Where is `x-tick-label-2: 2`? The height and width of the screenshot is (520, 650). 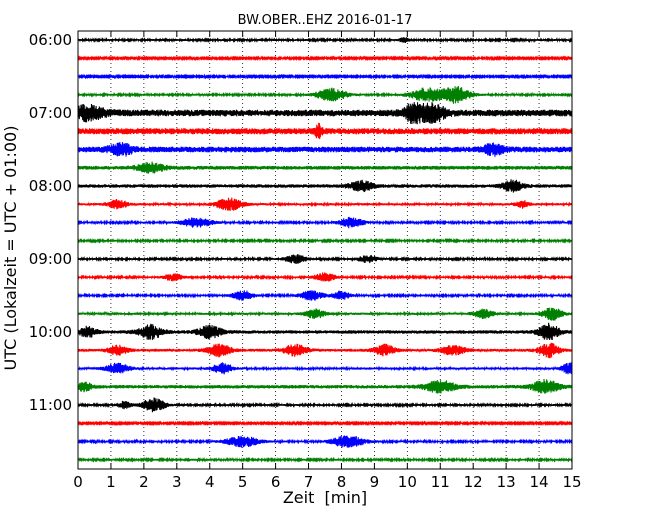 x-tick-label-2: 2 is located at coordinates (144, 482).